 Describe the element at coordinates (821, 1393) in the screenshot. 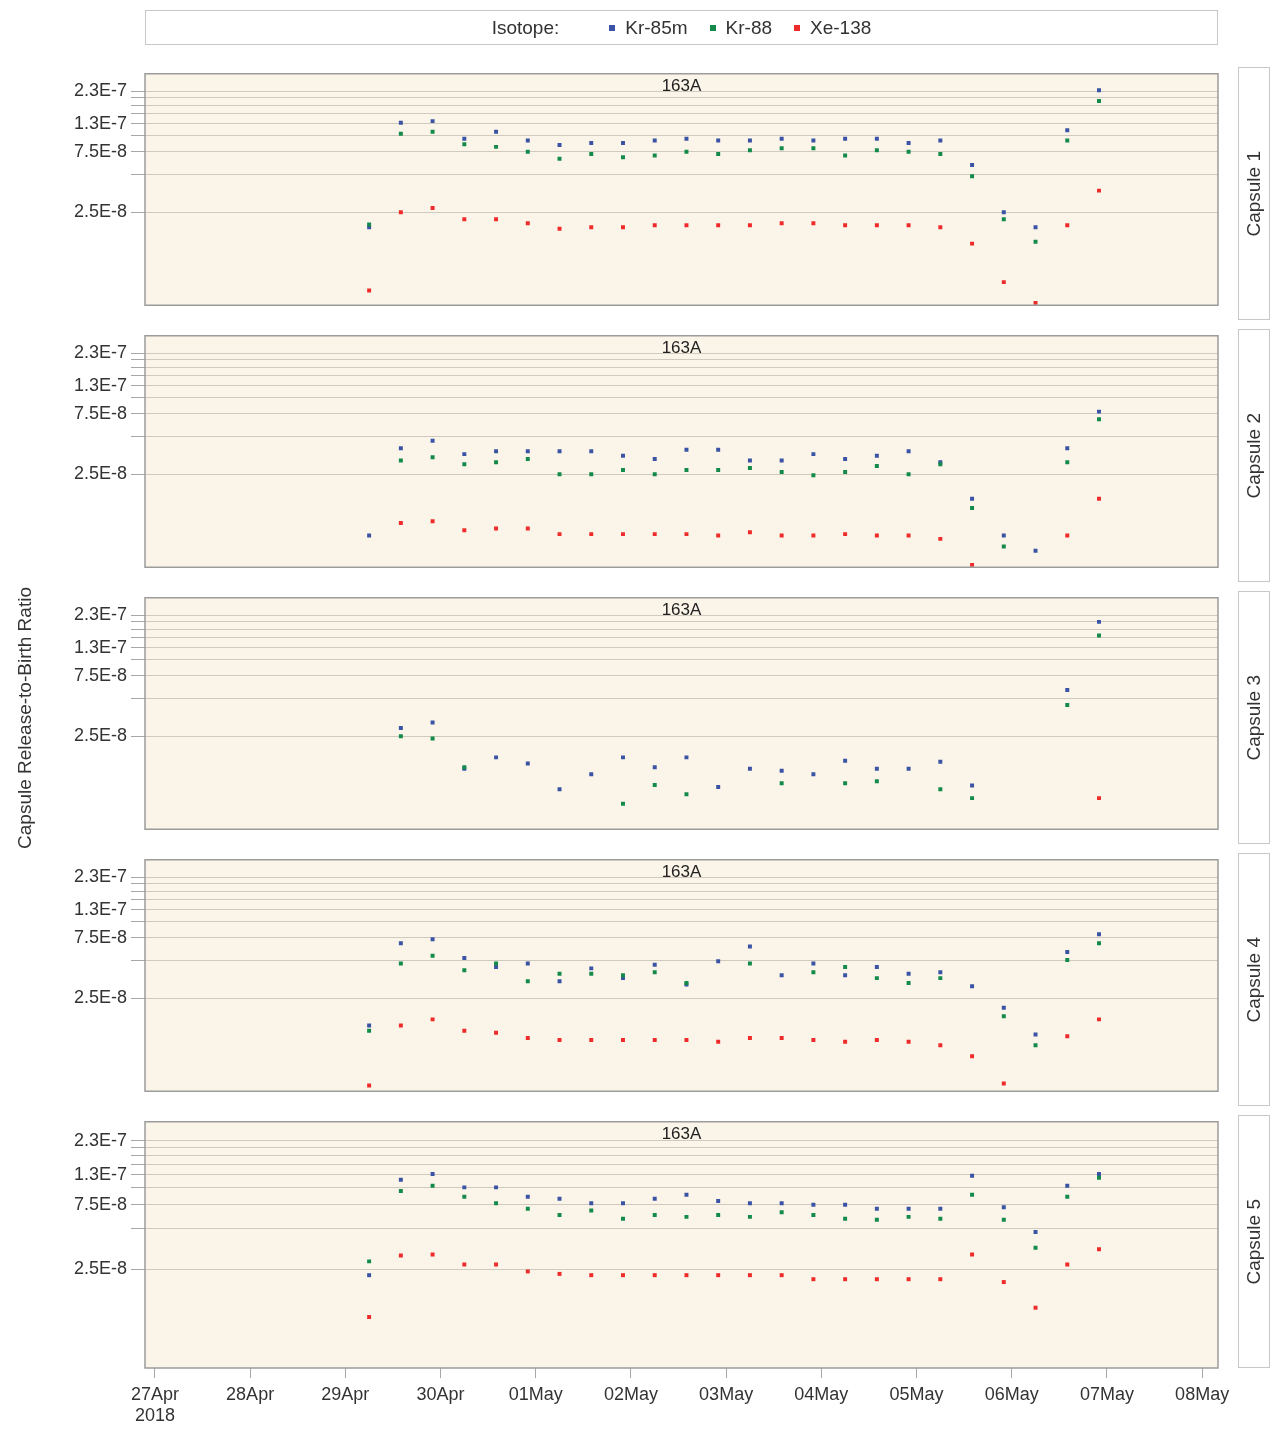

I see `x-tick-label: 04May` at that location.